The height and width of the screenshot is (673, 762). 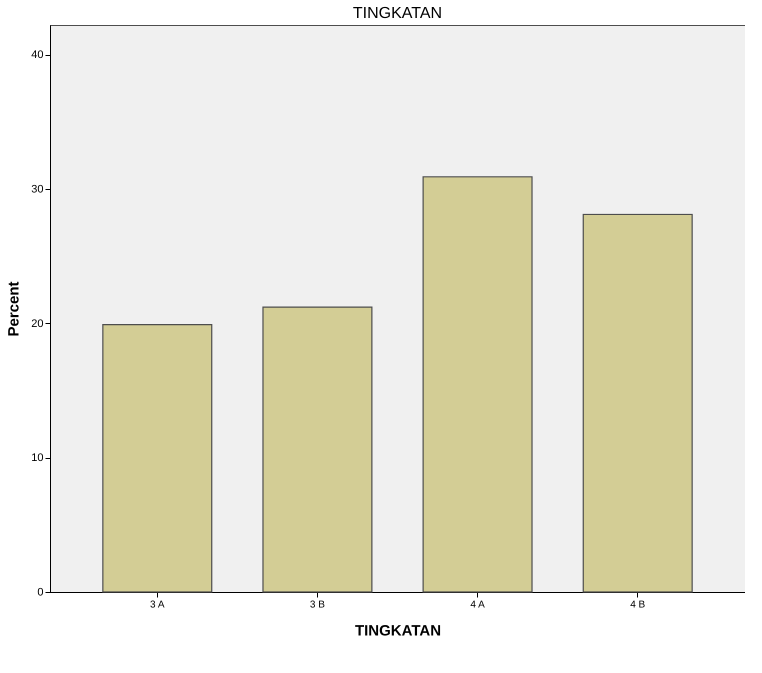 What do you see at coordinates (37, 189) in the screenshot?
I see `y-tick-label: 30` at bounding box center [37, 189].